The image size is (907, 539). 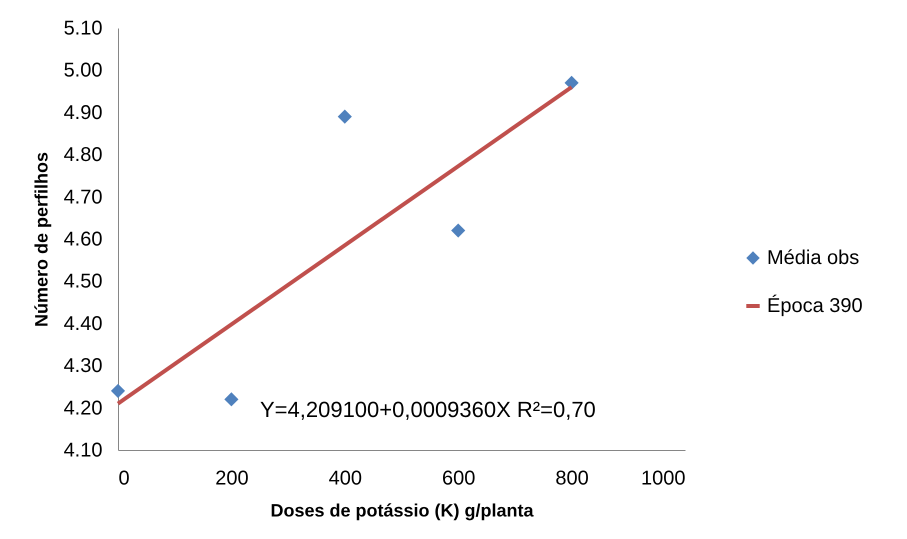 I want to click on y-tick-label: 4.70, so click(x=83, y=197).